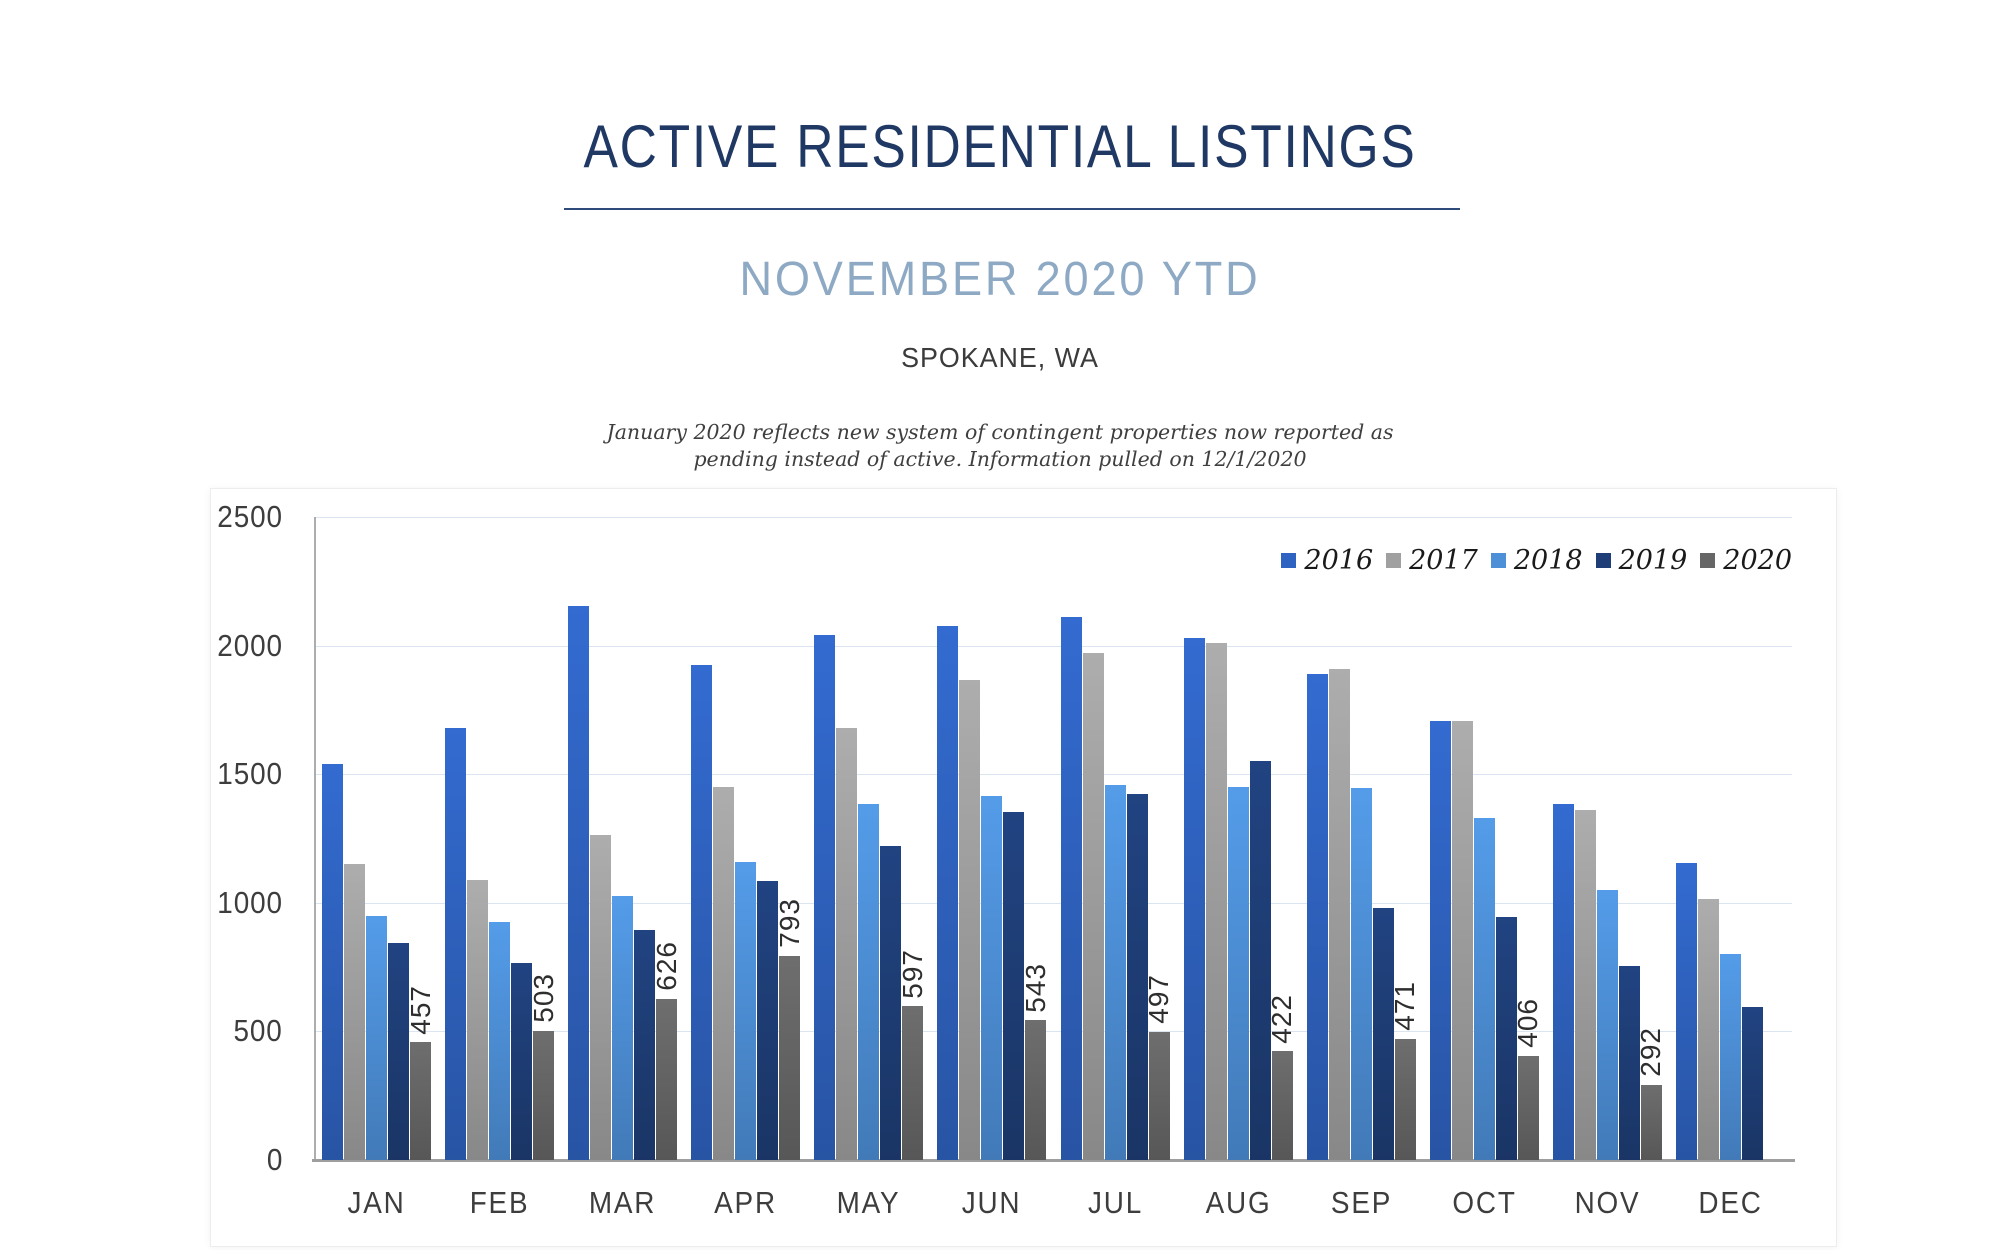 Image resolution: width=2000 pixels, height=1250 pixels. What do you see at coordinates (1289, 560) in the screenshot?
I see `legend-swatch-2016` at bounding box center [1289, 560].